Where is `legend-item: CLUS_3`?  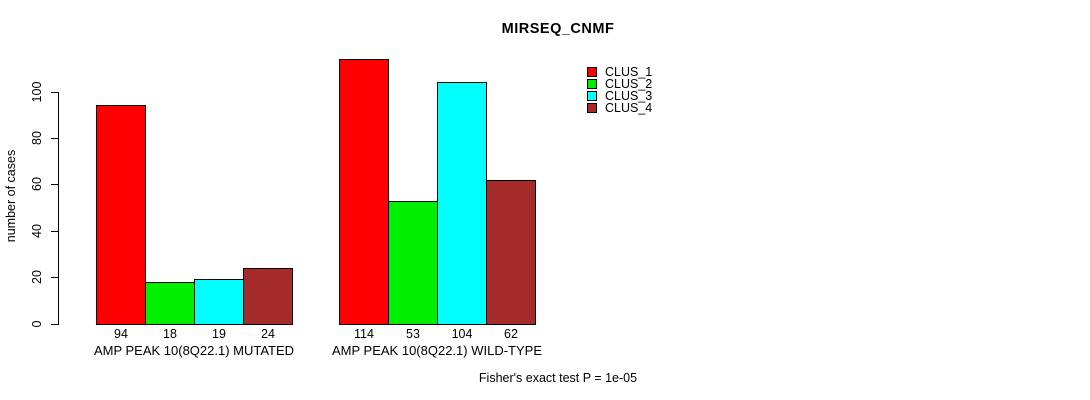 legend-item: CLUS_3 is located at coordinates (619, 96).